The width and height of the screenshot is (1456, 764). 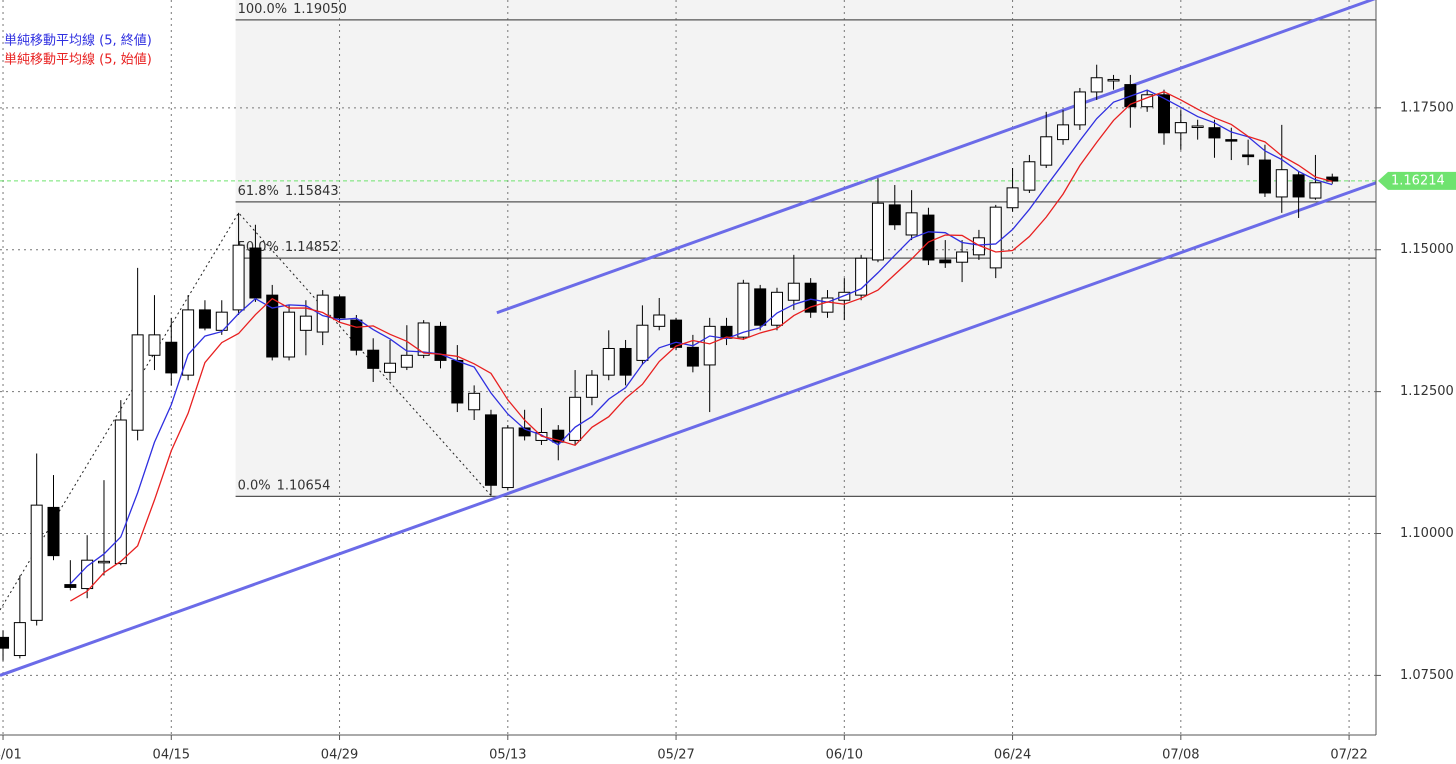 I want to click on fib-ratio: 0.0%, so click(x=254, y=485).